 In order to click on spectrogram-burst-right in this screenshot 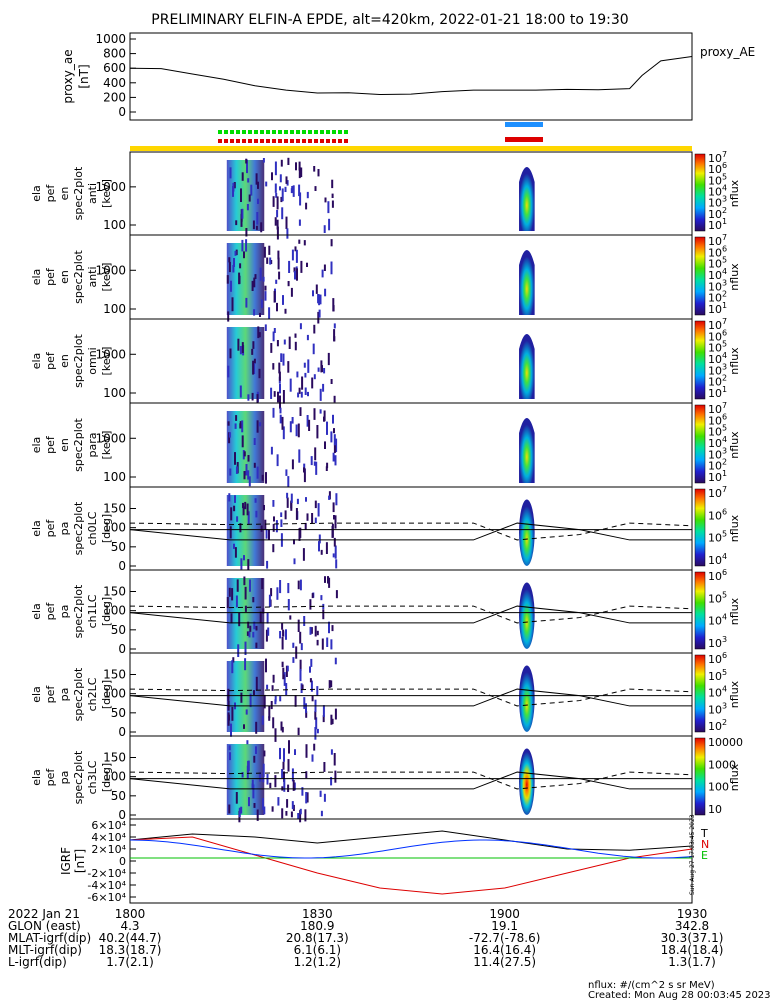, I will do `click(527, 615)`.